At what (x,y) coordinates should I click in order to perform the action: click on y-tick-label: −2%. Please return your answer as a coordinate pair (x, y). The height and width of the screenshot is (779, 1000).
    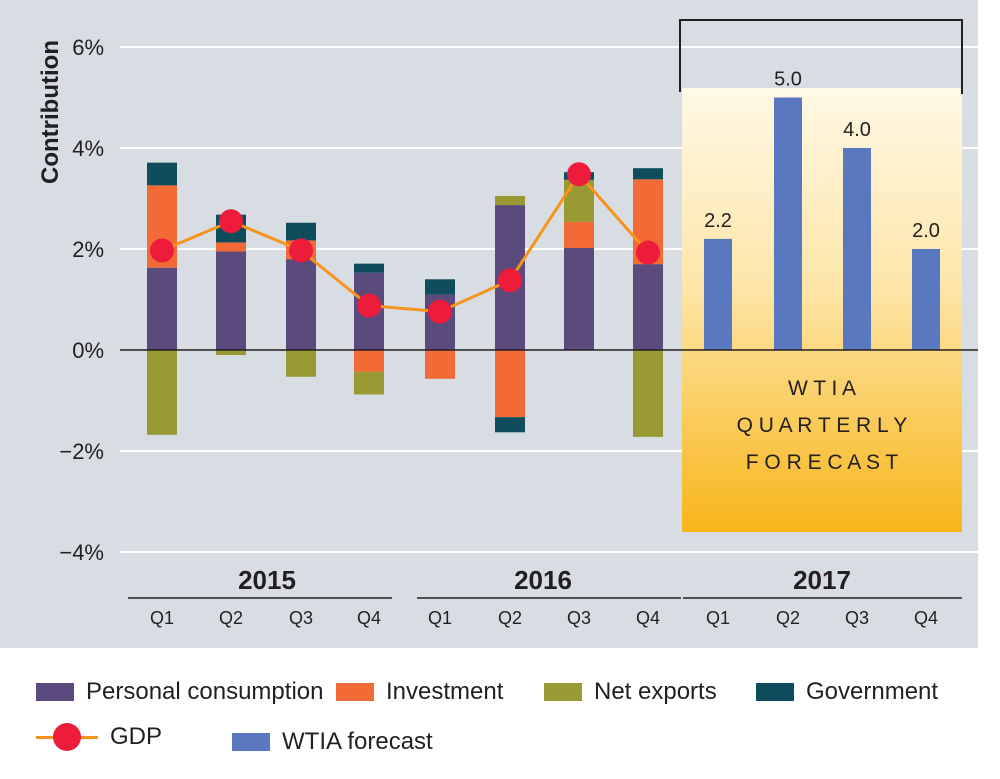
    Looking at the image, I should click on (81, 451).